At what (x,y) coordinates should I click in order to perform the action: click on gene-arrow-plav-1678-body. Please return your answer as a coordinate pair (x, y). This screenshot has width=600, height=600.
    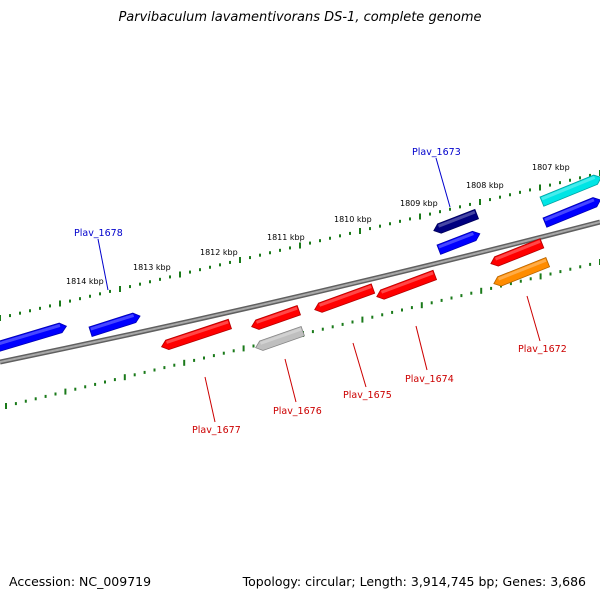
    Looking at the image, I should click on (114, 325).